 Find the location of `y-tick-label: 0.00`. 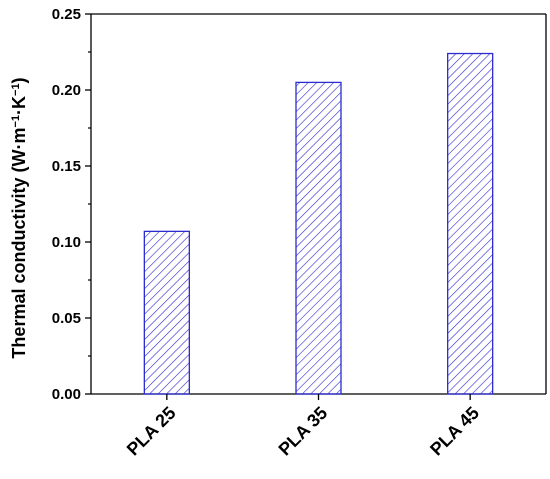

y-tick-label: 0.00 is located at coordinates (66, 394).